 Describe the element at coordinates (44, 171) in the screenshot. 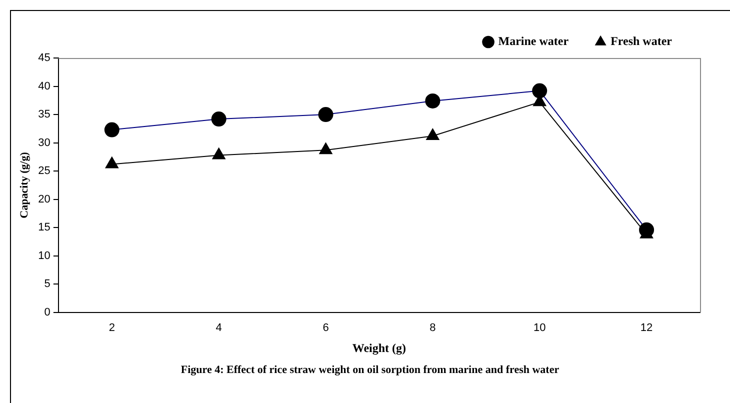

I see `y-tick-label: 25` at that location.